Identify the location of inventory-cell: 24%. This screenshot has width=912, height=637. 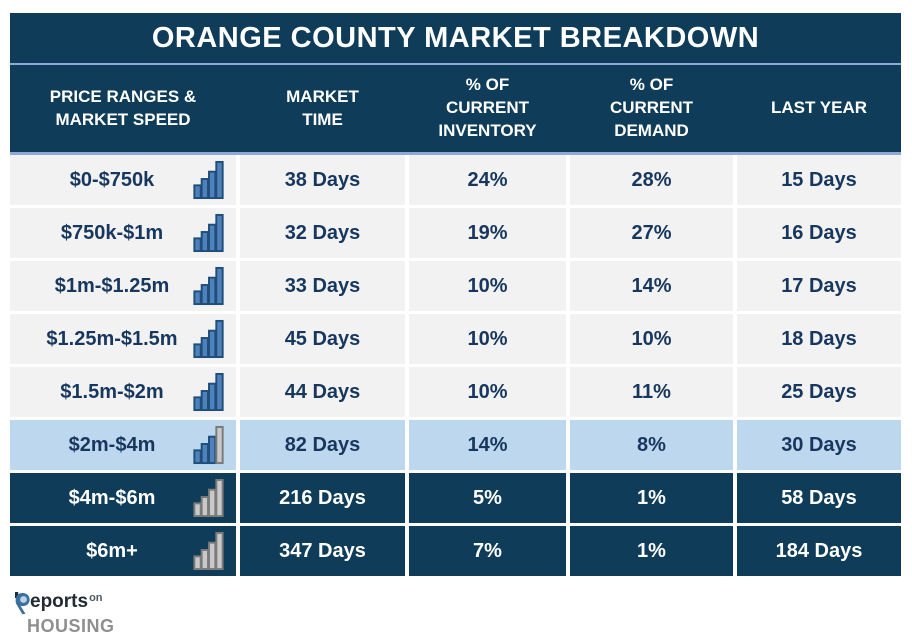
(487, 180).